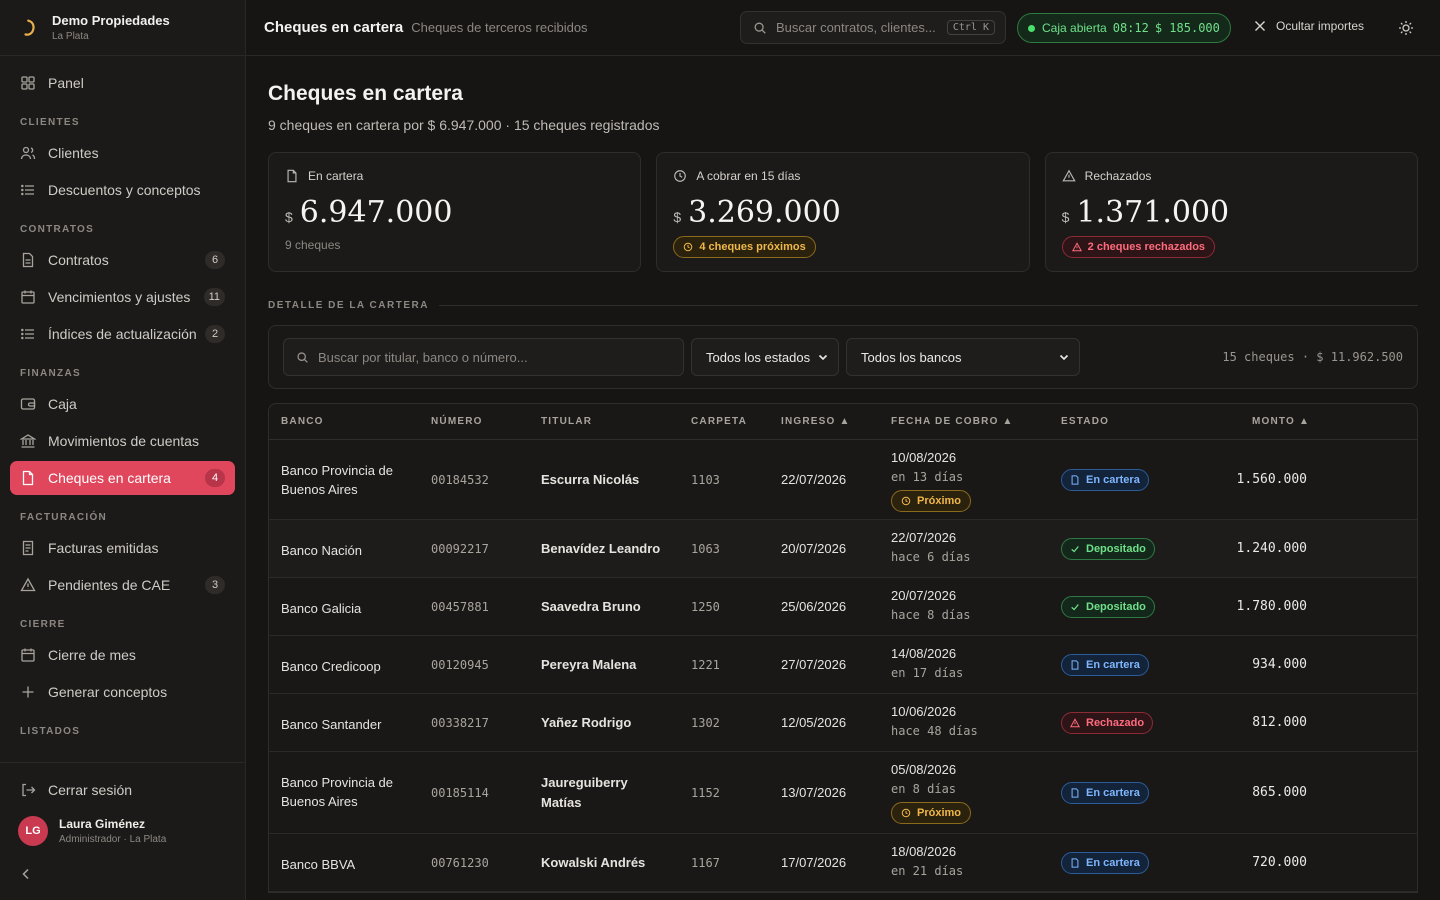  What do you see at coordinates (1271, 479) in the screenshot?
I see `cell-monto: 1.560.000` at bounding box center [1271, 479].